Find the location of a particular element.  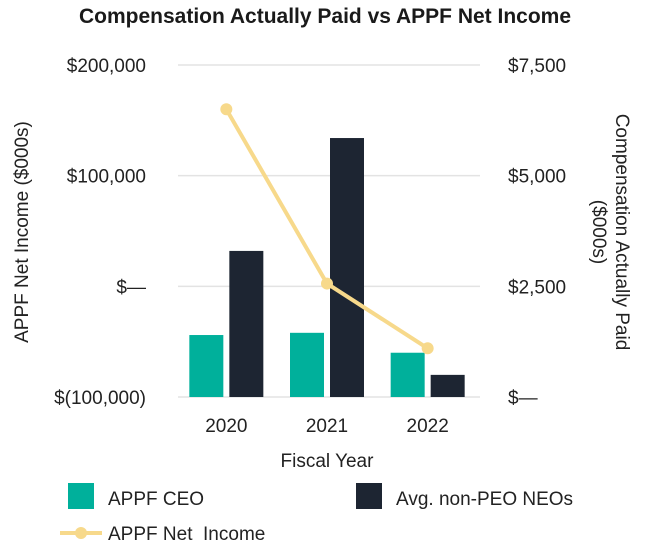

left-axis-ticks: $200,000 $100,000 $— $(100,000) is located at coordinates (100, 232).